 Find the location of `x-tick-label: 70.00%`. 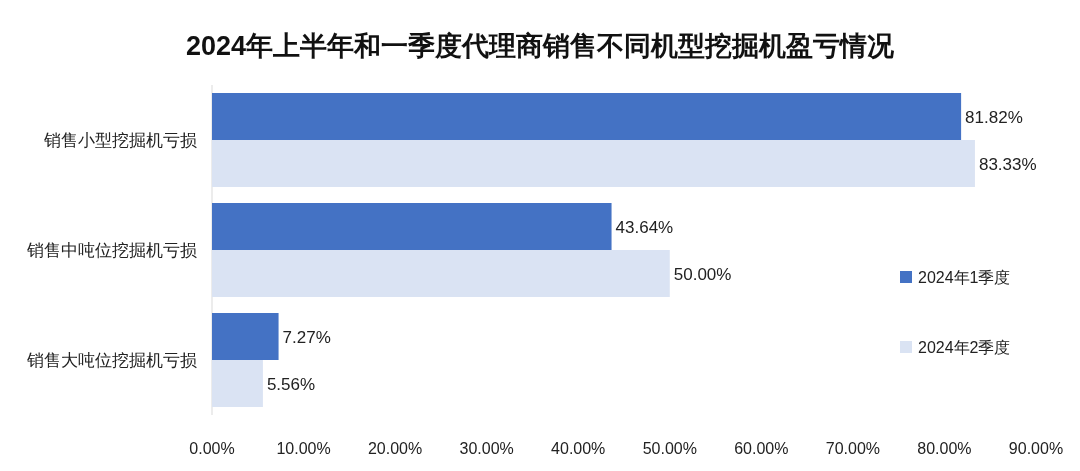

x-tick-label: 70.00% is located at coordinates (853, 448).